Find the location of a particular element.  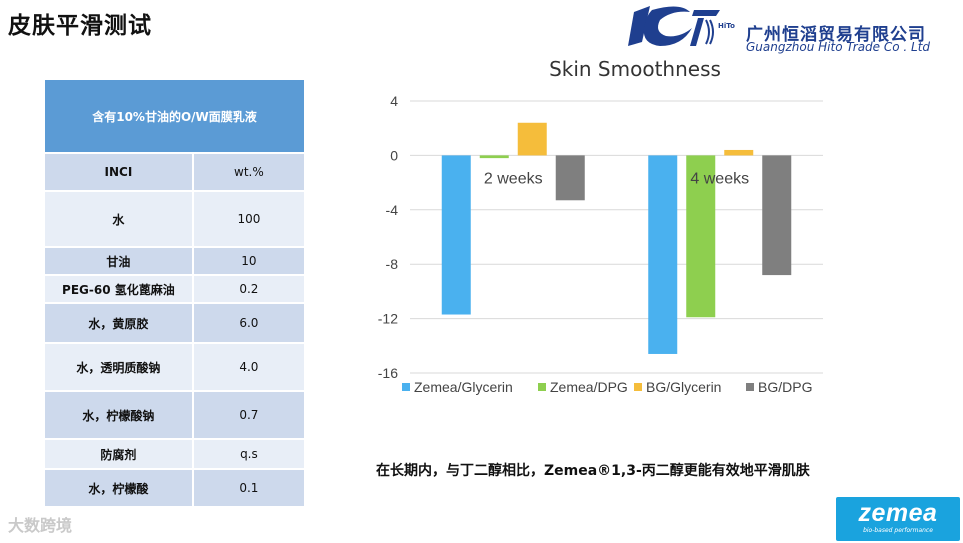

table-row: 水，柠檬酸 0.1 is located at coordinates (175, 488).